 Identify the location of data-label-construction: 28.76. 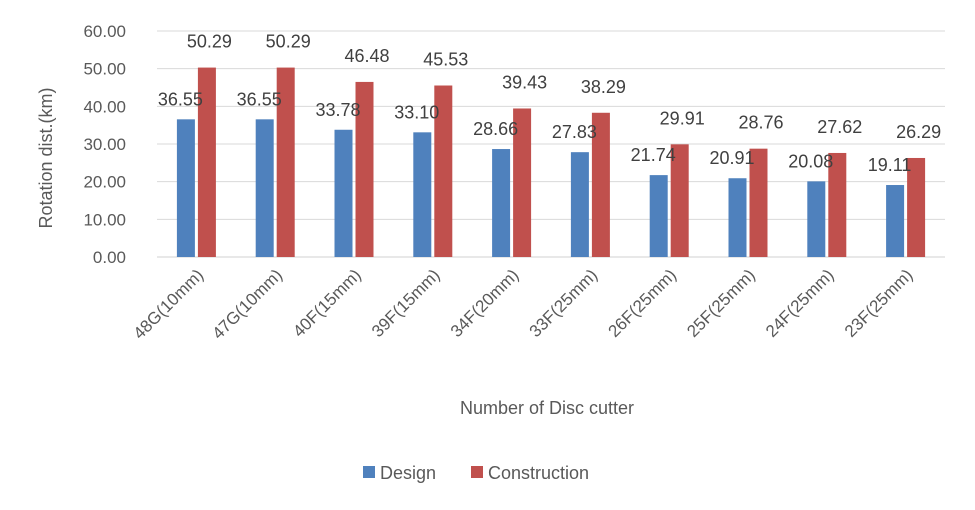
(760, 123).